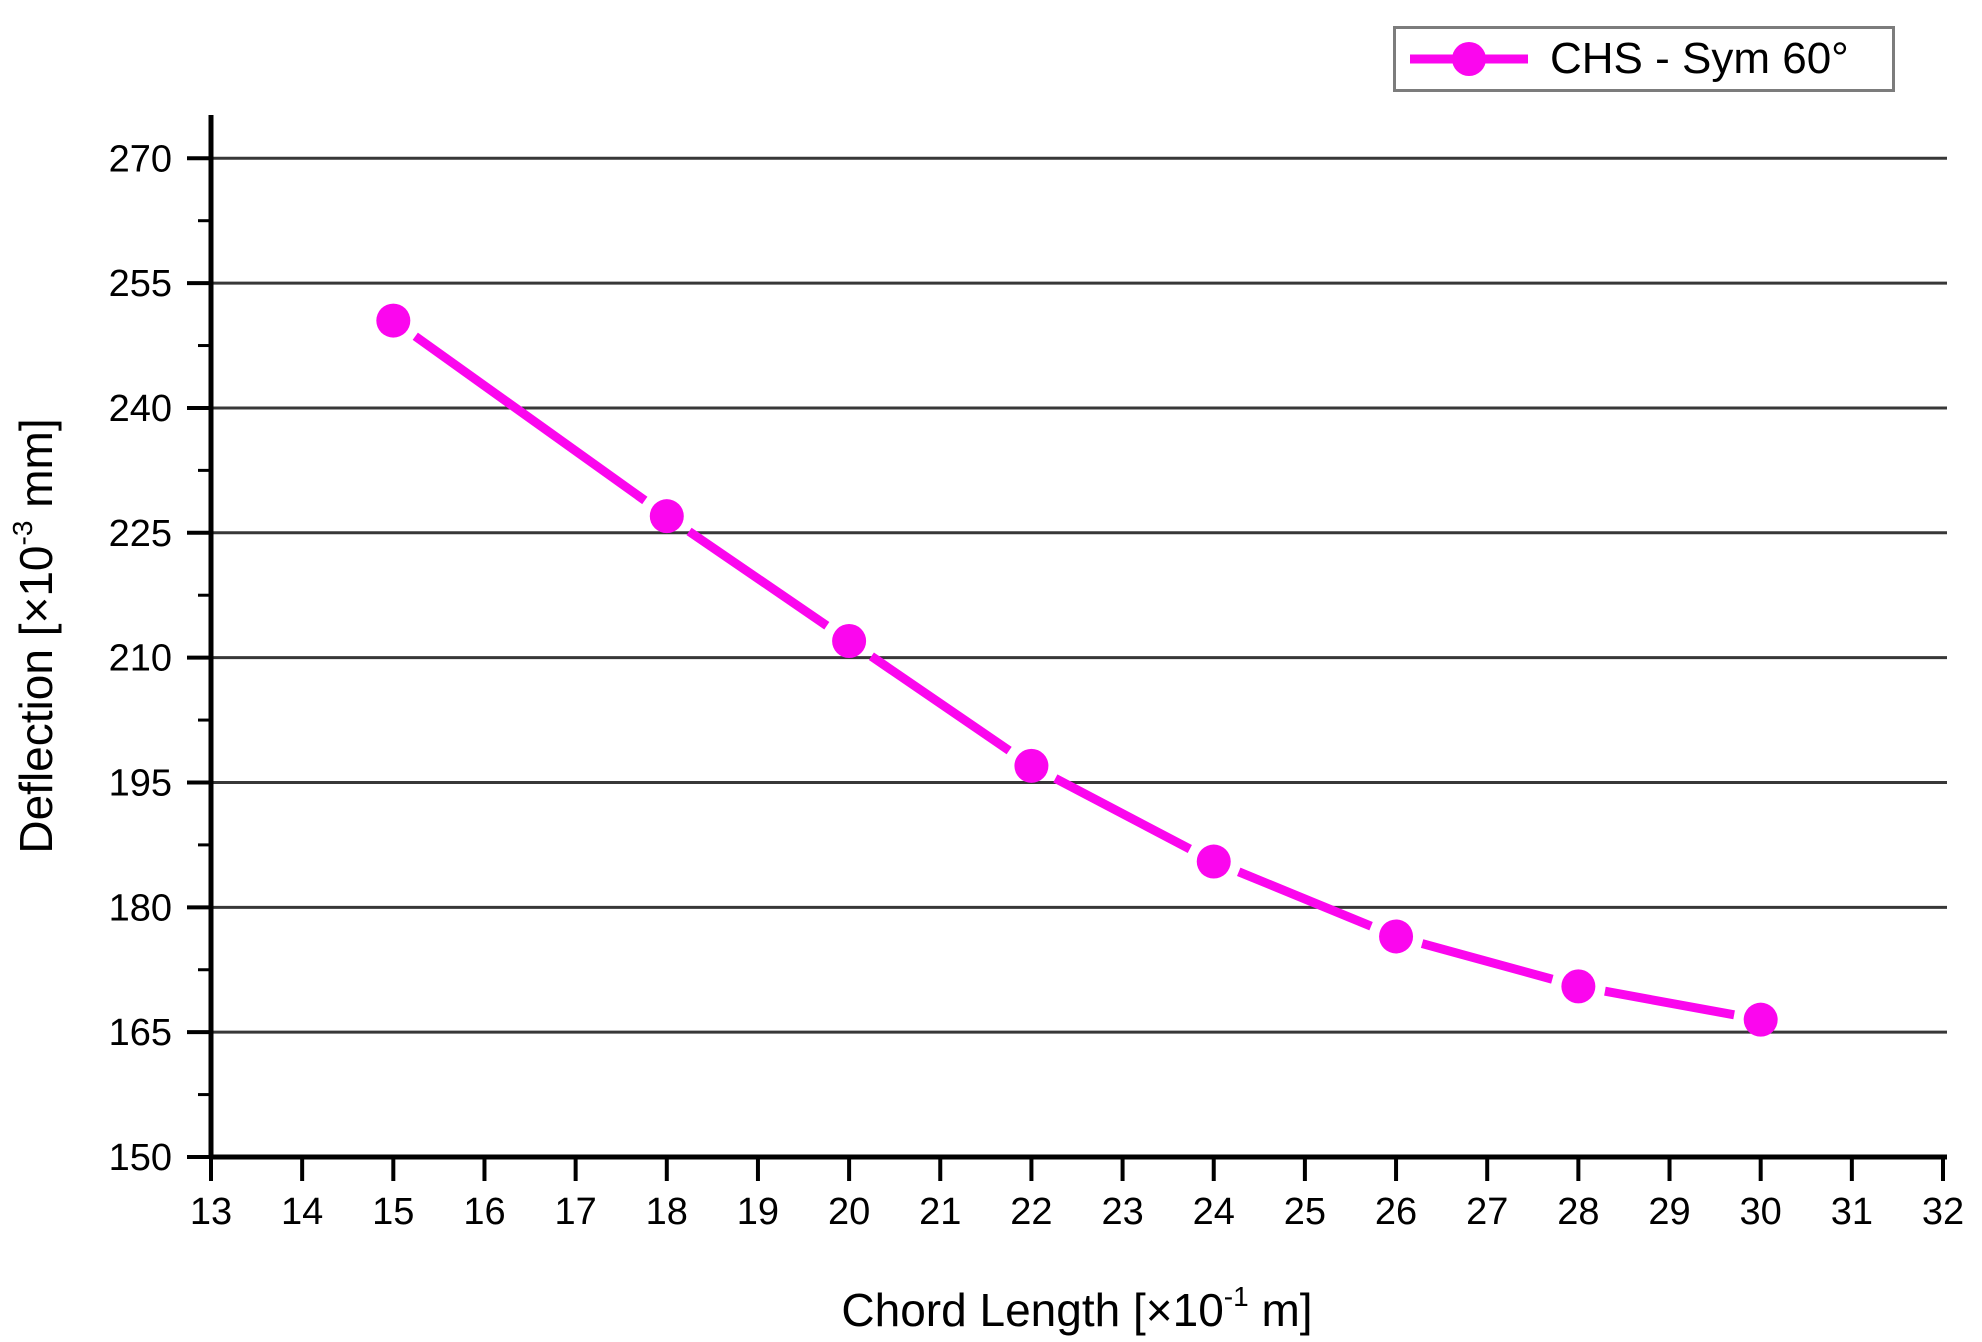 The width and height of the screenshot is (1982, 1342). What do you see at coordinates (1487, 1212) in the screenshot?
I see `x-tick-label: 27` at bounding box center [1487, 1212].